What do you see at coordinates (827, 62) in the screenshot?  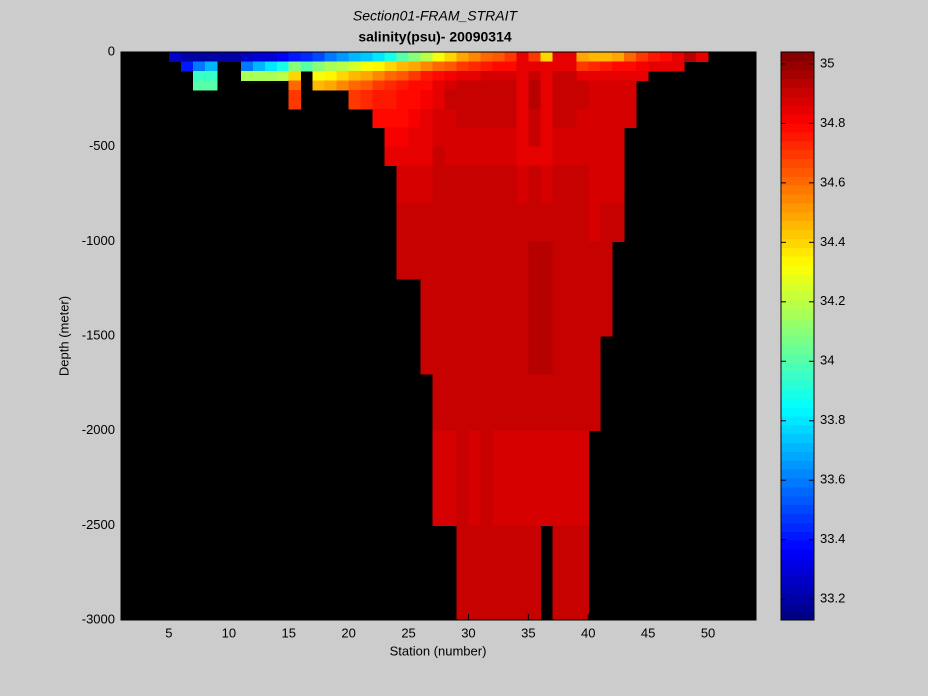 I see `colorbar-tick-label: 35` at bounding box center [827, 62].